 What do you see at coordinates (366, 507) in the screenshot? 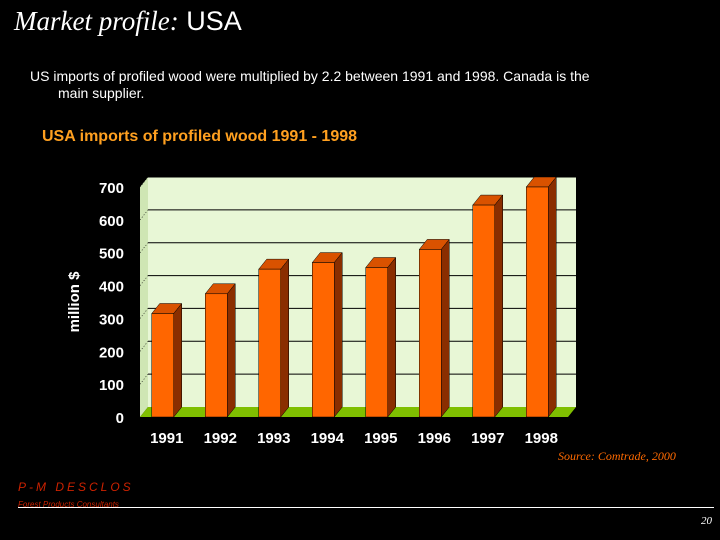
I see `footer-divider` at bounding box center [366, 507].